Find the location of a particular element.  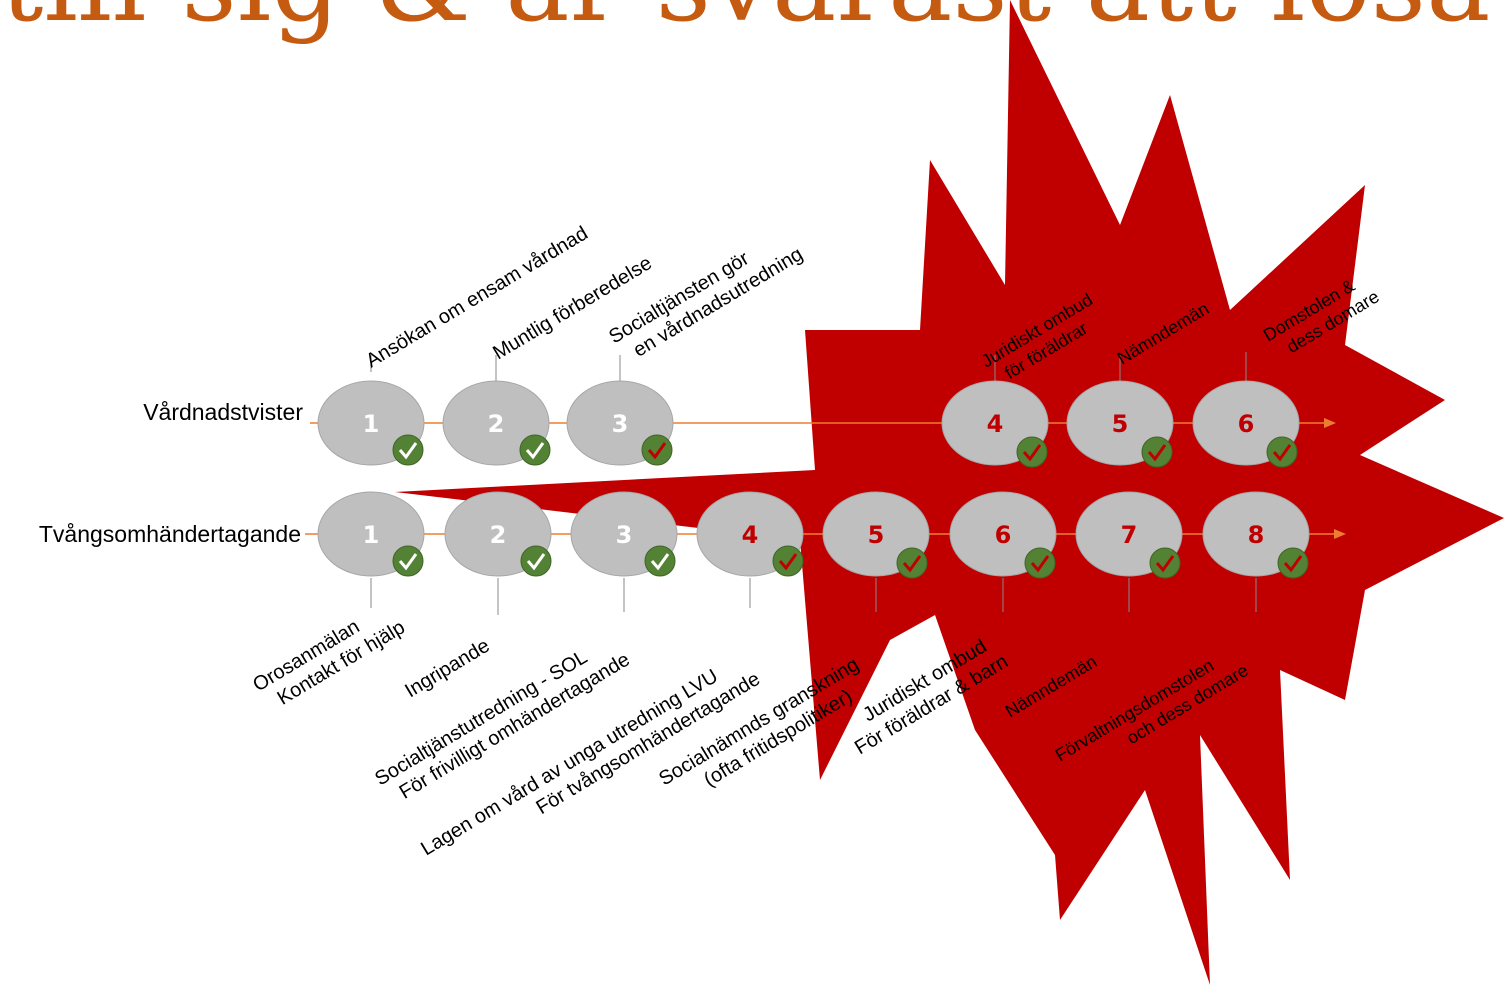

node-caption: Orosanmälan Kontakt för hjälp is located at coordinates (329, 656).